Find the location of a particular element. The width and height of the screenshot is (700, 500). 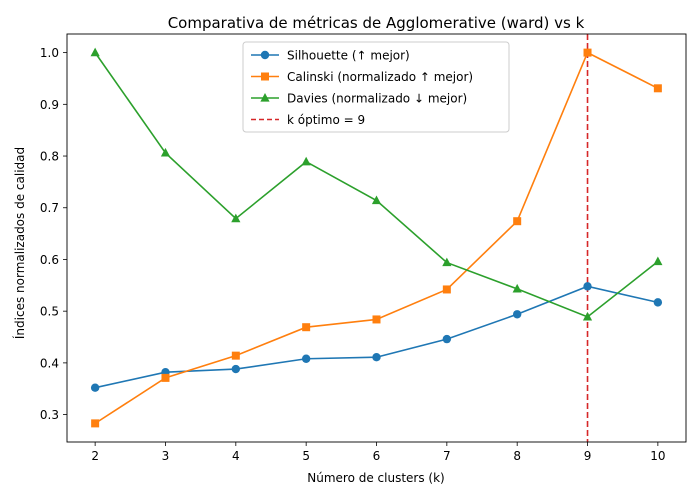

legend-label: Silhouette (↑ mejor) is located at coordinates (348, 56).